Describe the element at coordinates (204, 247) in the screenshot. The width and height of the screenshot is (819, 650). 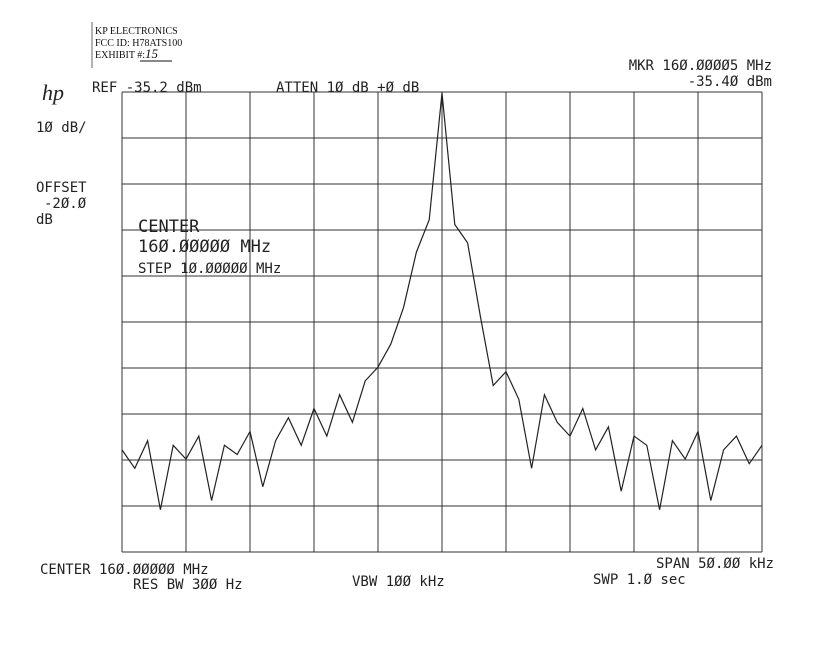
I see `center-value: 16Ø.ØØØØØ MHz` at that location.